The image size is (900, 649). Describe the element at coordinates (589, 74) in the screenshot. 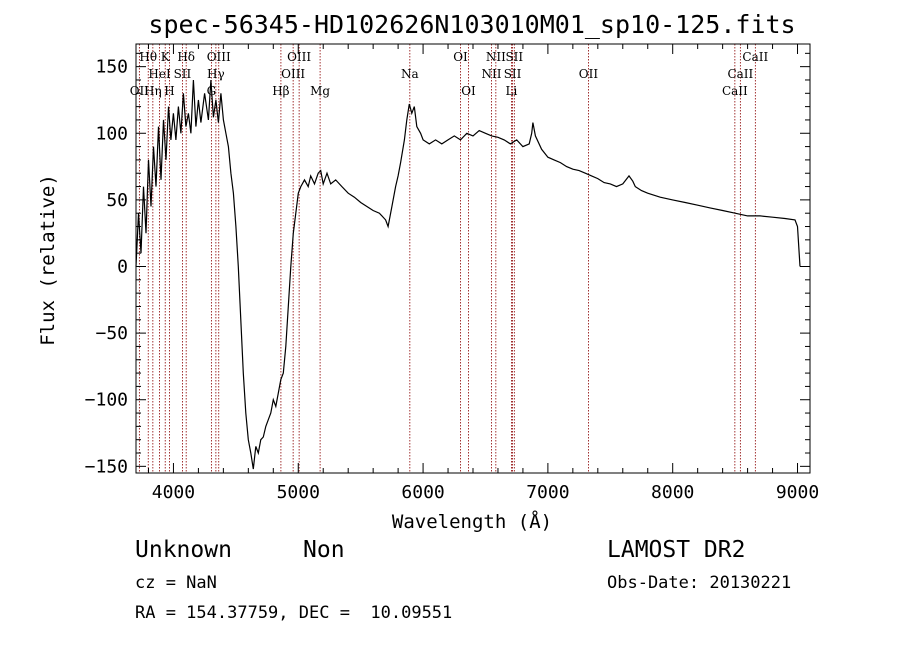

I see `marker-label-23: OII` at that location.